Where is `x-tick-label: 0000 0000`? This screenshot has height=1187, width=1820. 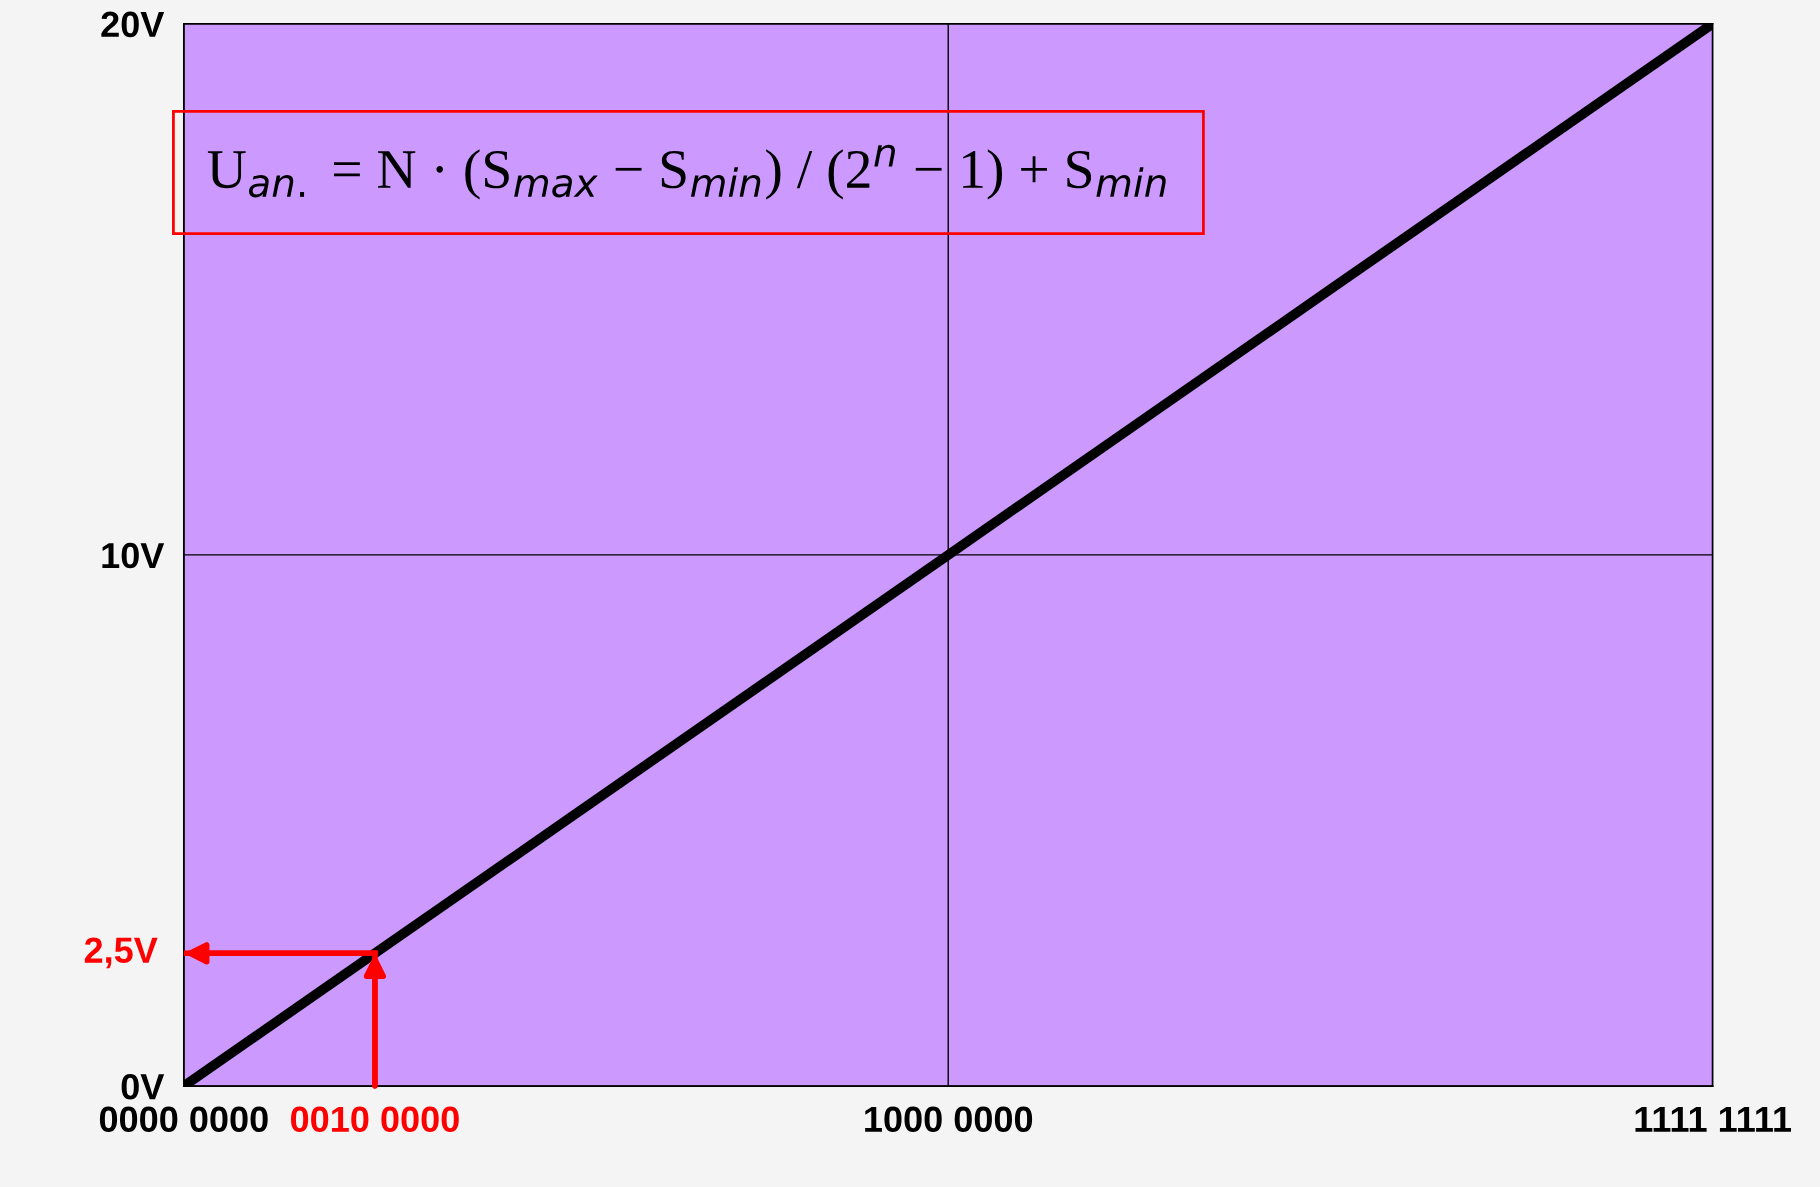 x-tick-label: 0000 0000 is located at coordinates (183, 1119).